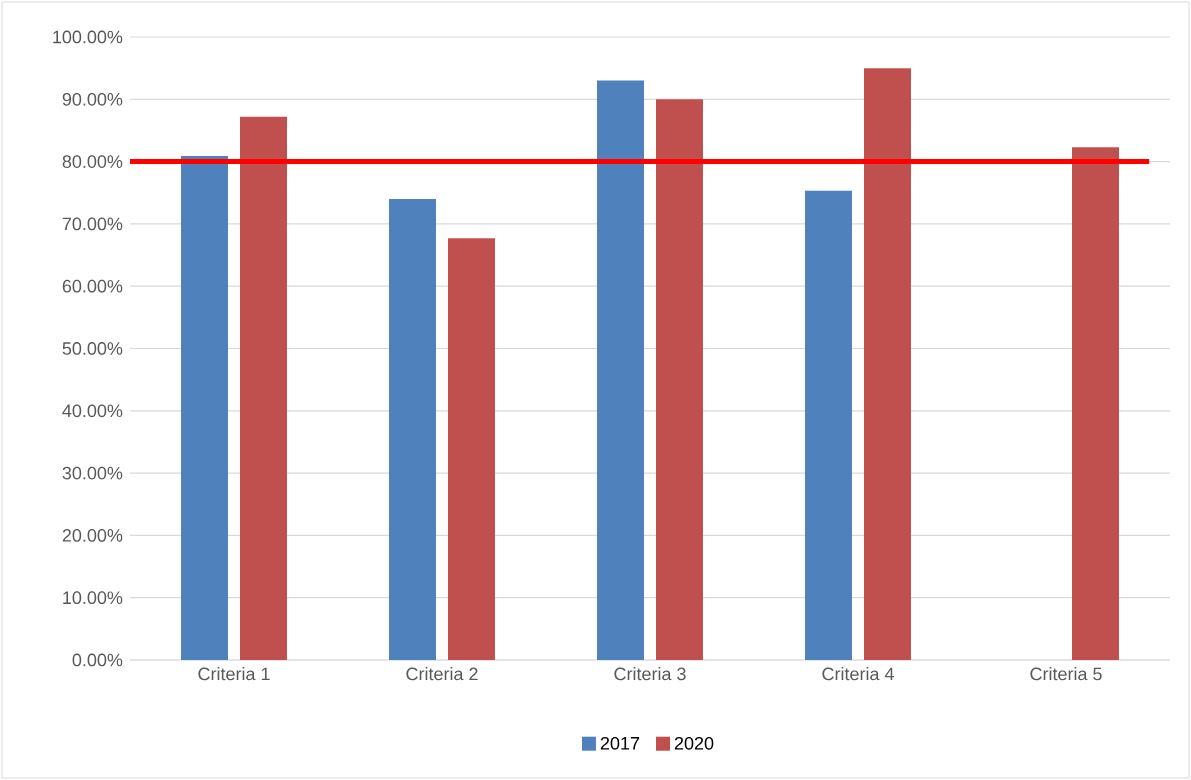  I want to click on y-tick-label: 10.00%, so click(93, 598).